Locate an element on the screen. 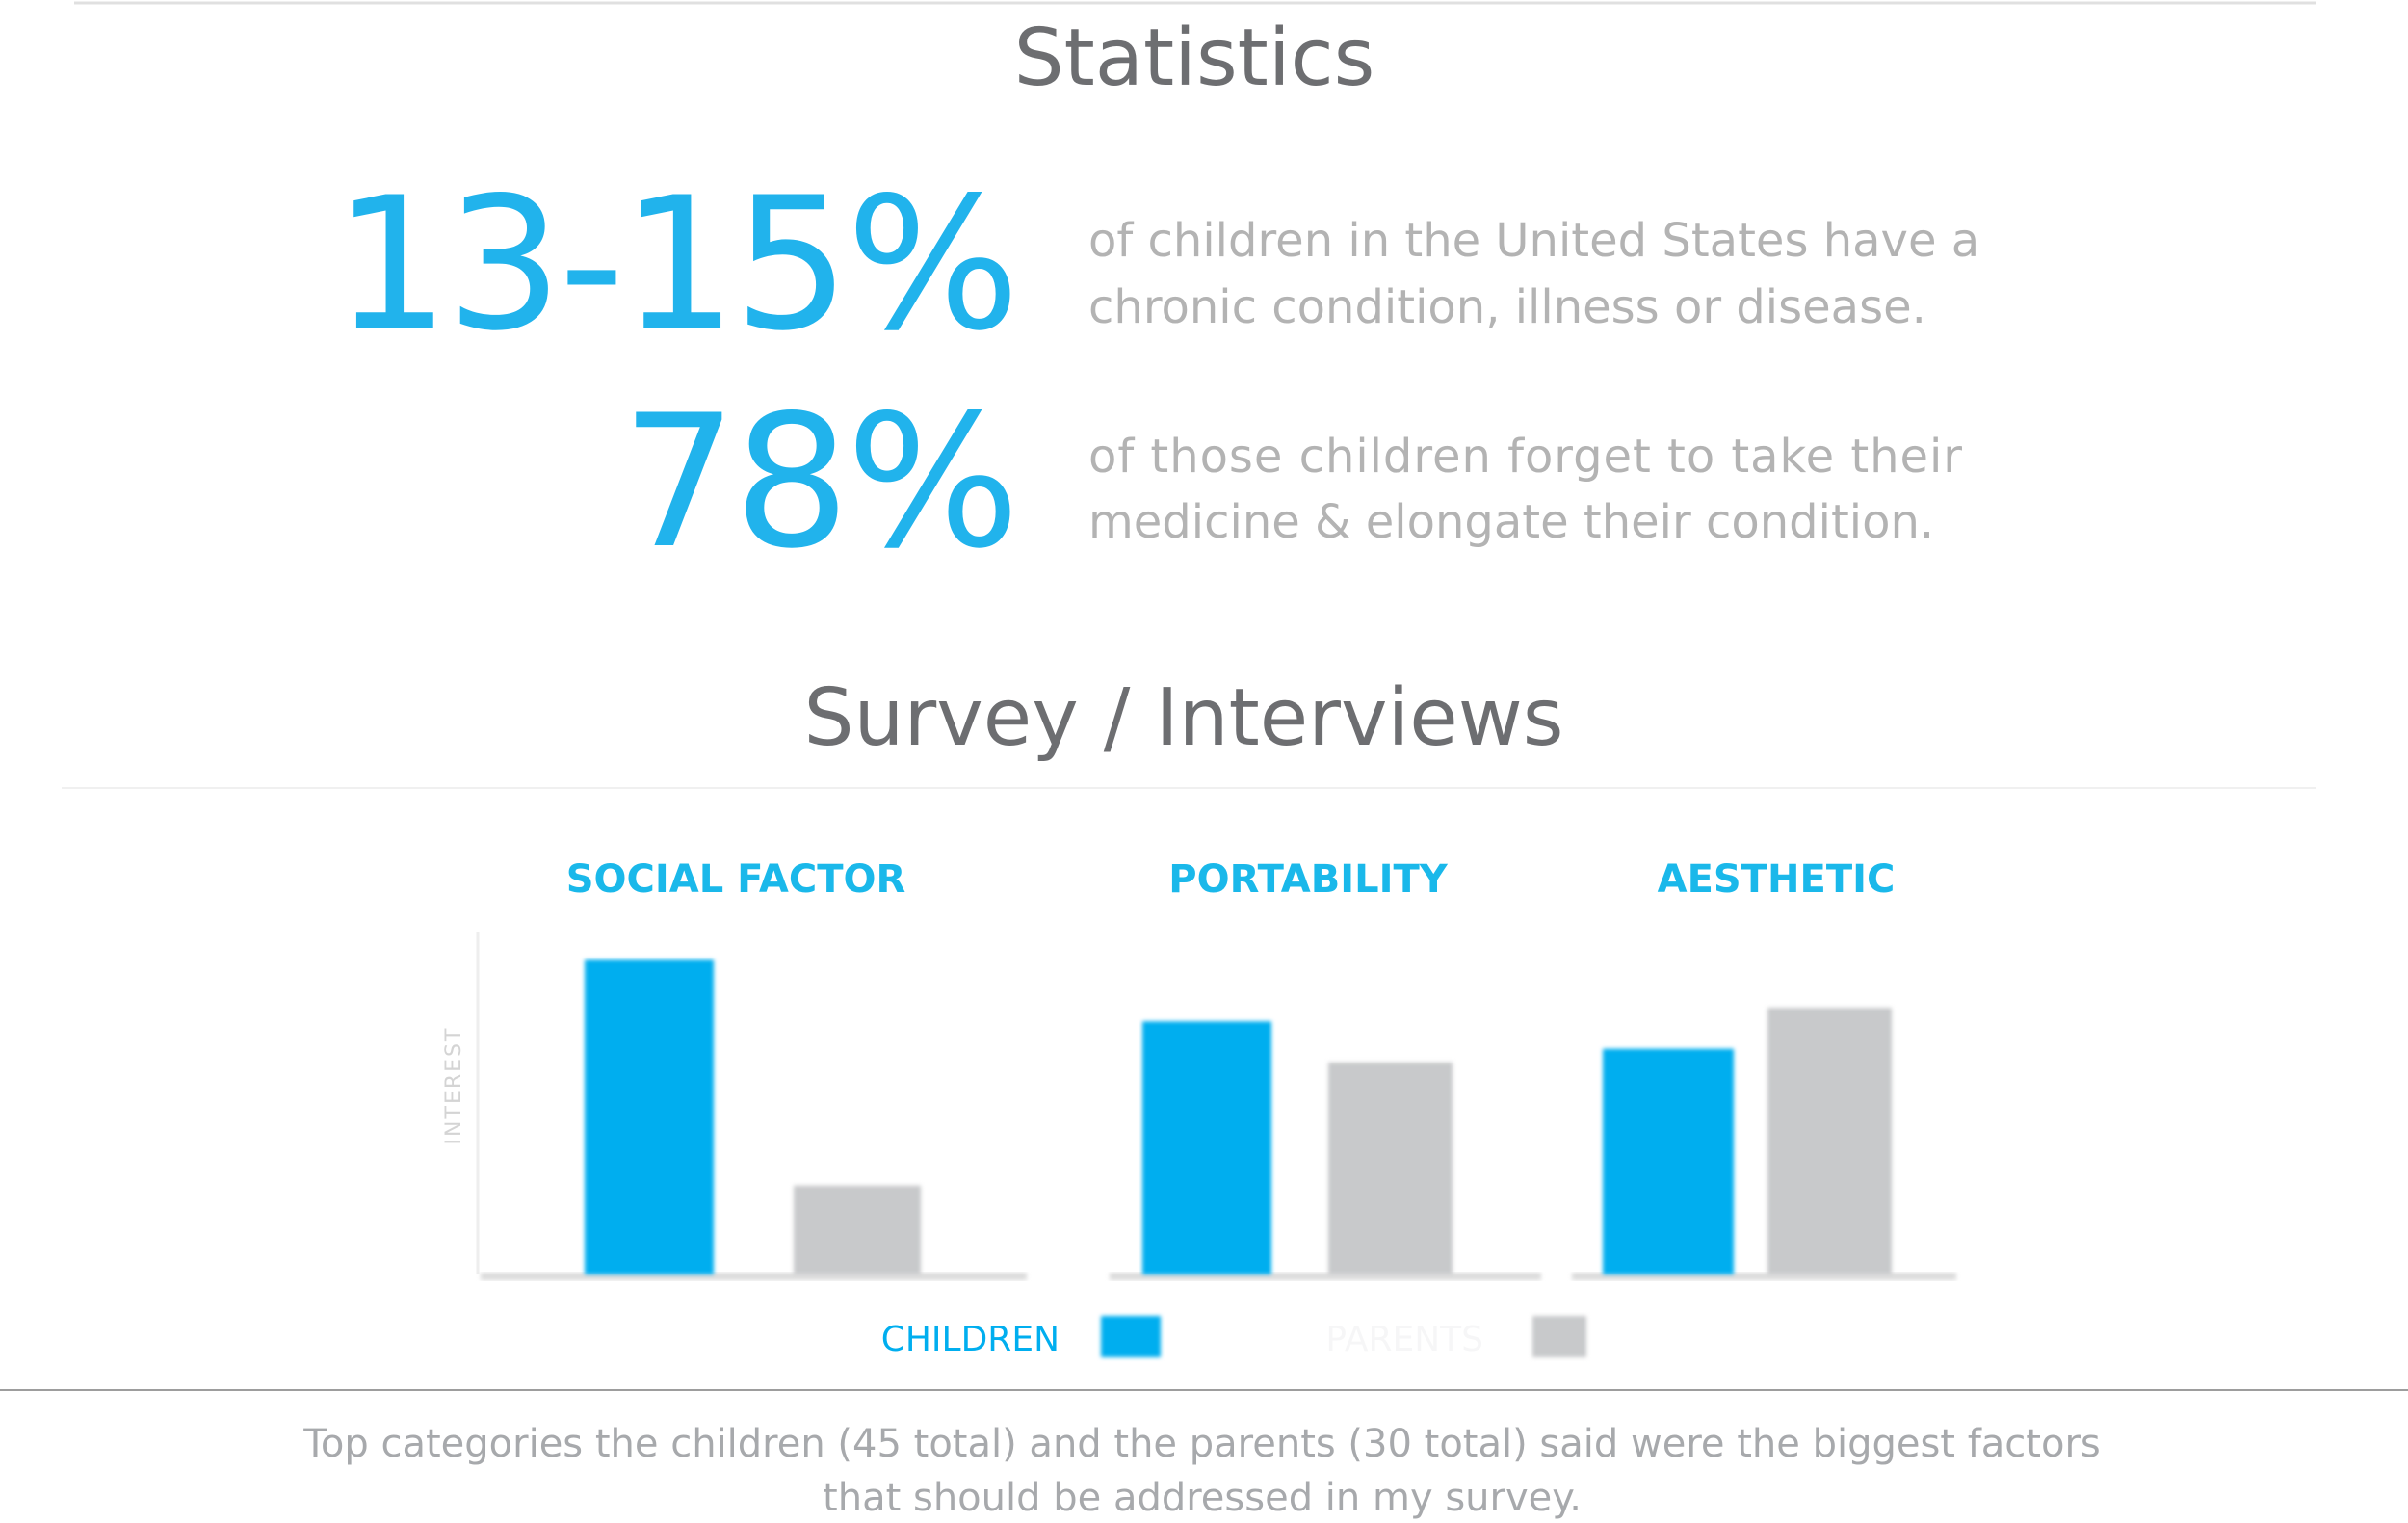 The width and height of the screenshot is (2408, 1523). stat-text: of children in the United States have a is located at coordinates (1533, 241).